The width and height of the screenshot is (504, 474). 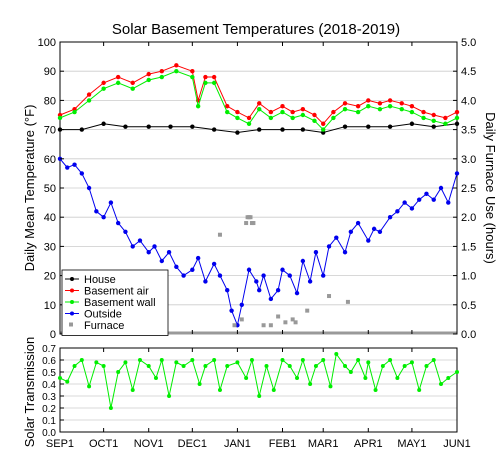 What do you see at coordinates (50, 101) in the screenshot?
I see `y-tick-label: 80` at bounding box center [50, 101].